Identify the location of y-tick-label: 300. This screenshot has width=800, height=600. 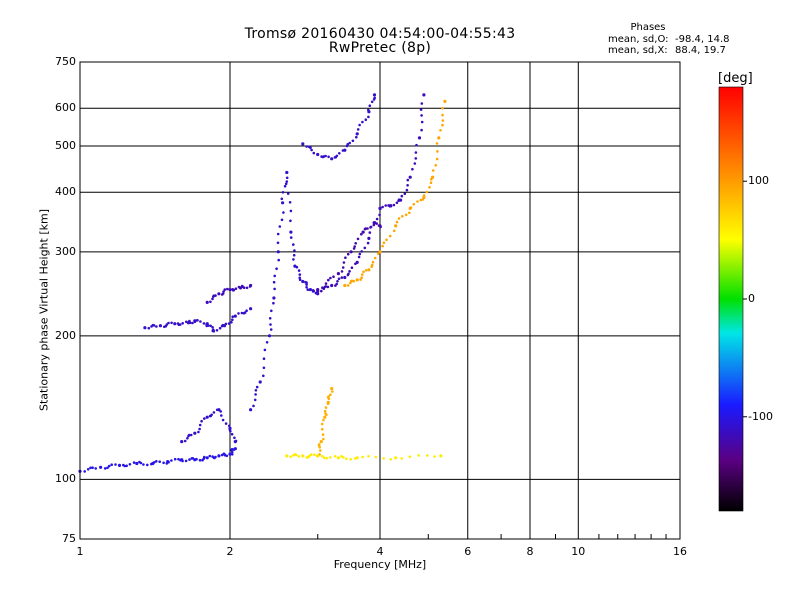
(65, 251).